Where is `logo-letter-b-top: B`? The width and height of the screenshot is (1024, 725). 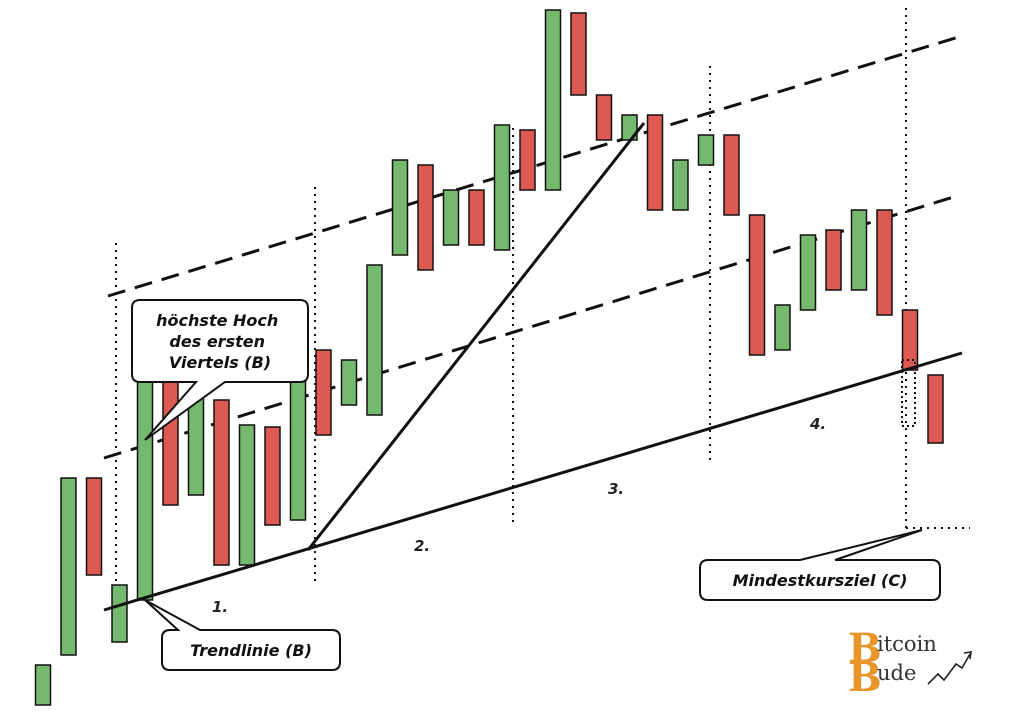 logo-letter-b-top: B is located at coordinates (865, 648).